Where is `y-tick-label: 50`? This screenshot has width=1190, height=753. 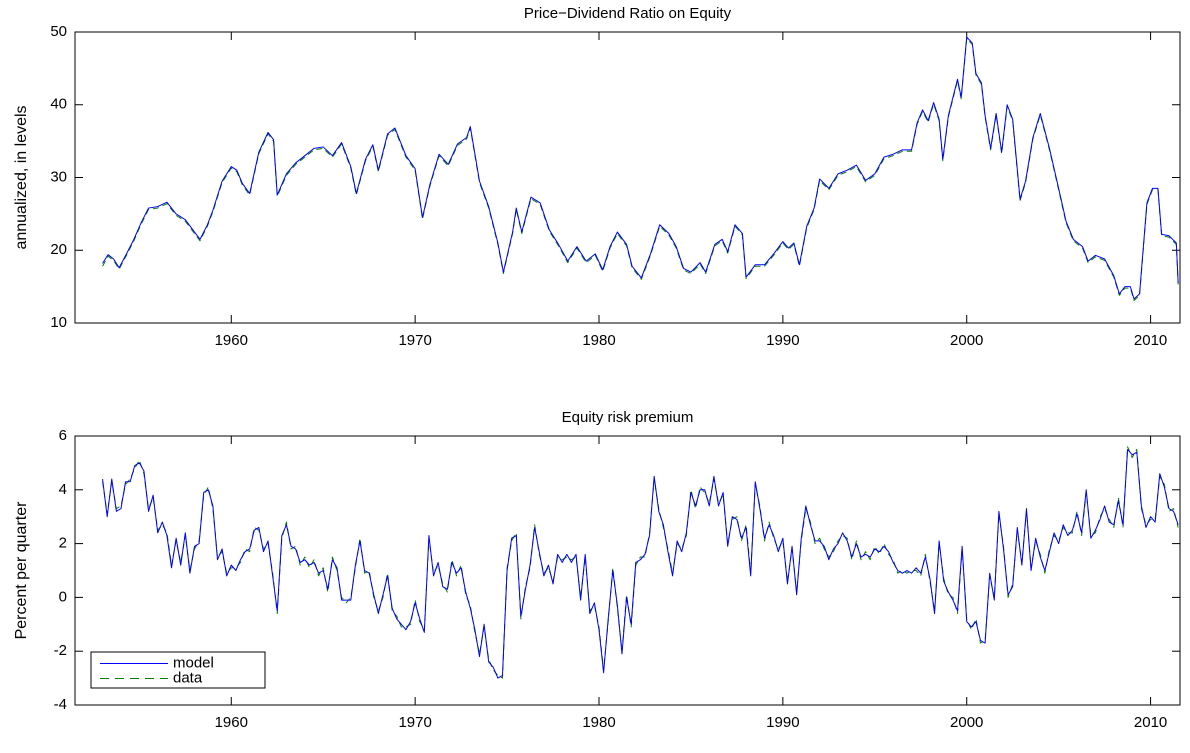 y-tick-label: 50 is located at coordinates (58, 31).